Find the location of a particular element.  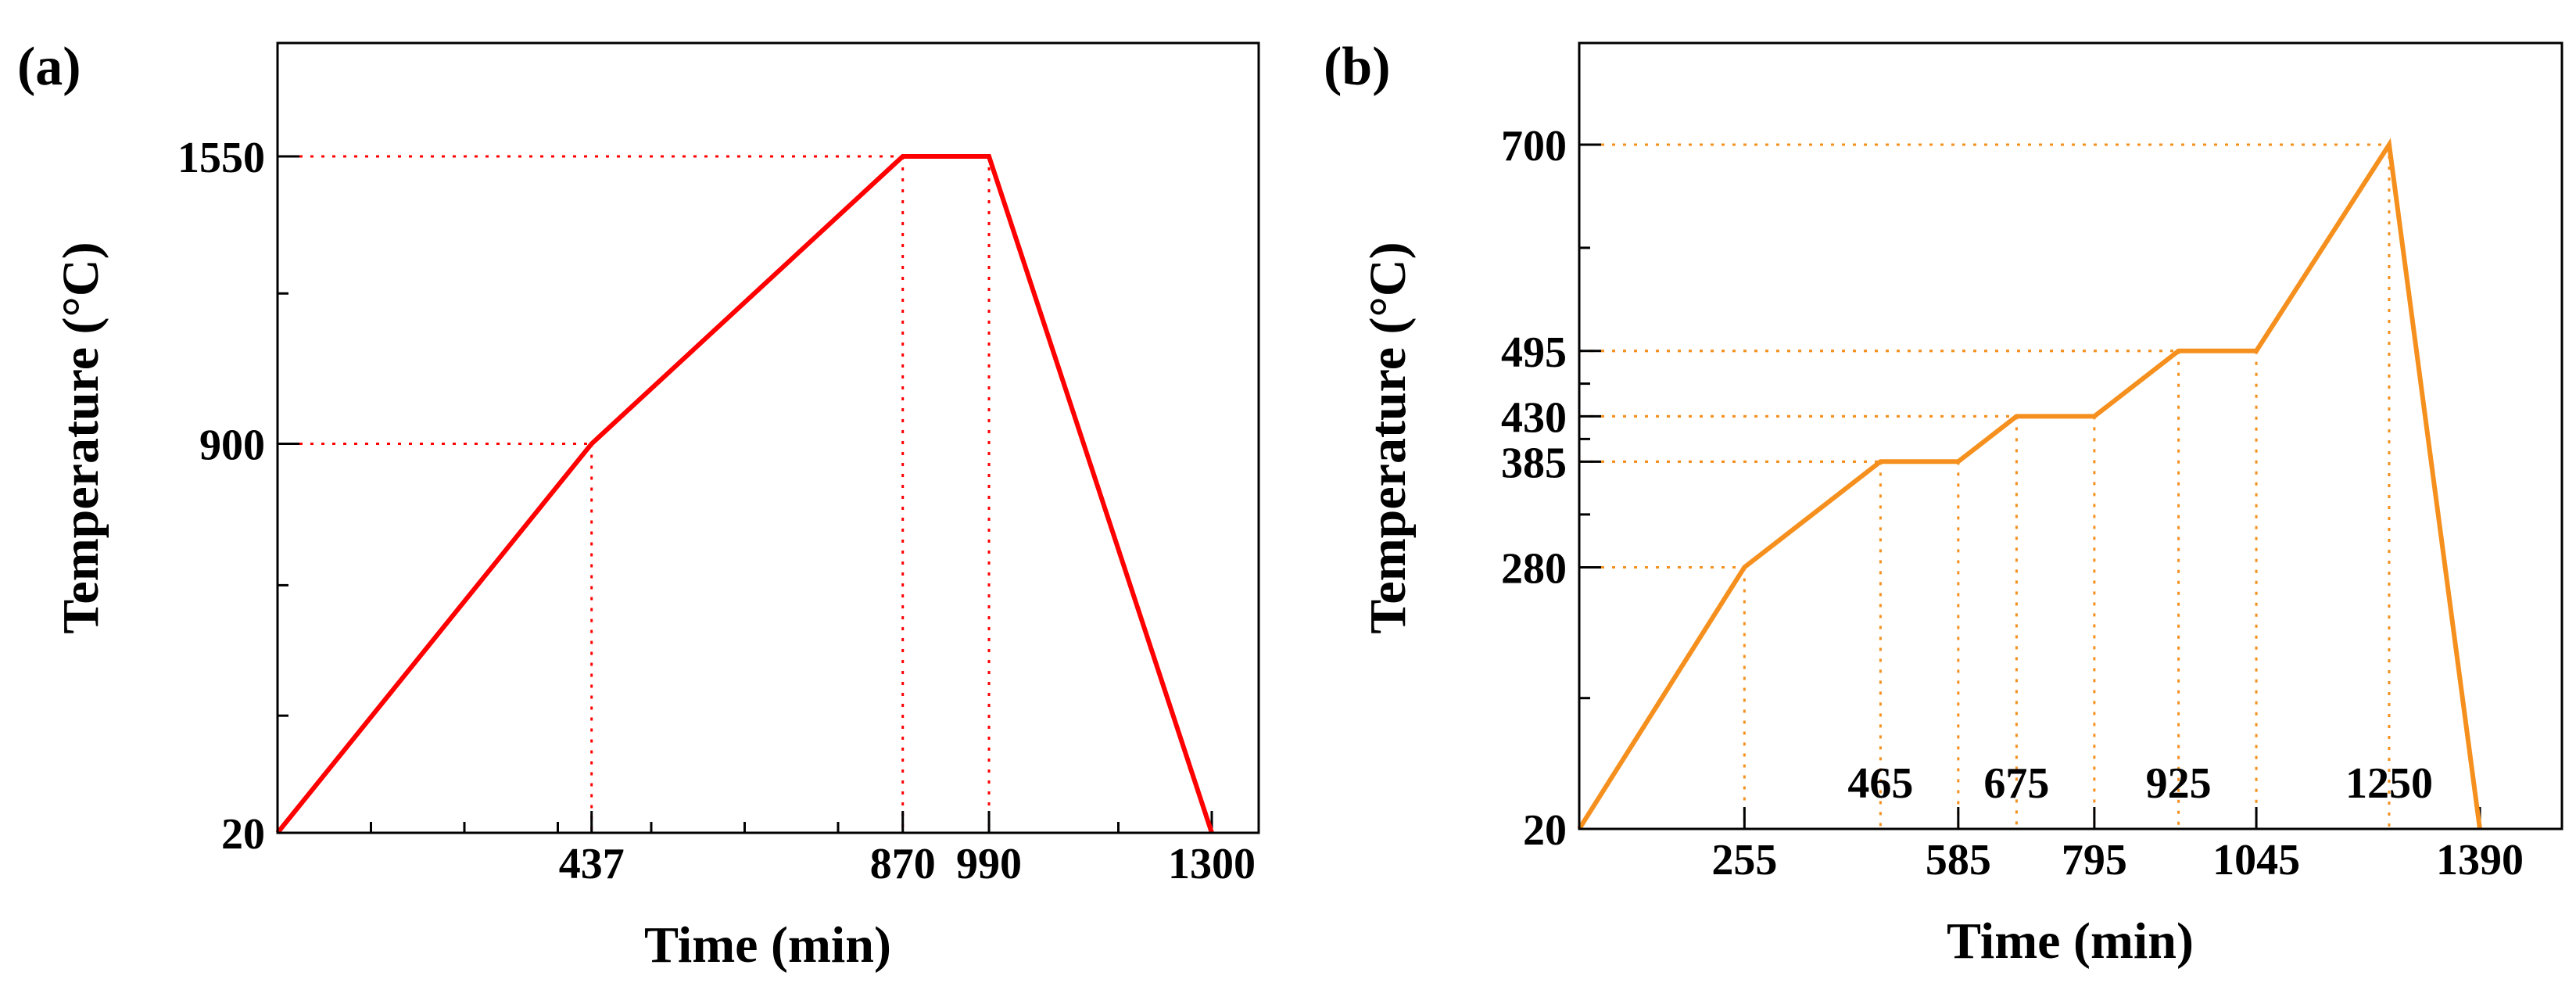

y-tick-label: 280 is located at coordinates (1534, 568).